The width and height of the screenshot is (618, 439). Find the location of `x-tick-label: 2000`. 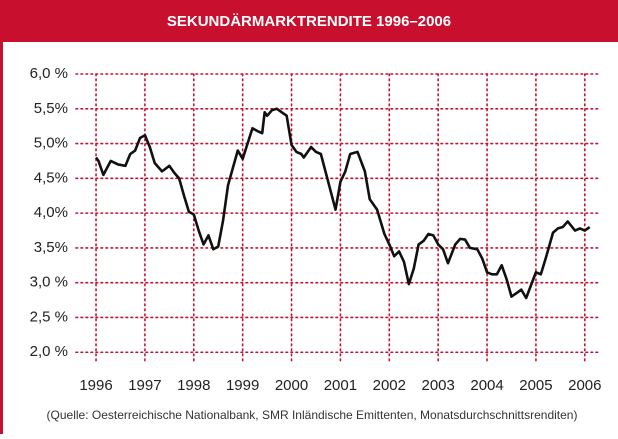

x-tick-label: 2000 is located at coordinates (291, 385).